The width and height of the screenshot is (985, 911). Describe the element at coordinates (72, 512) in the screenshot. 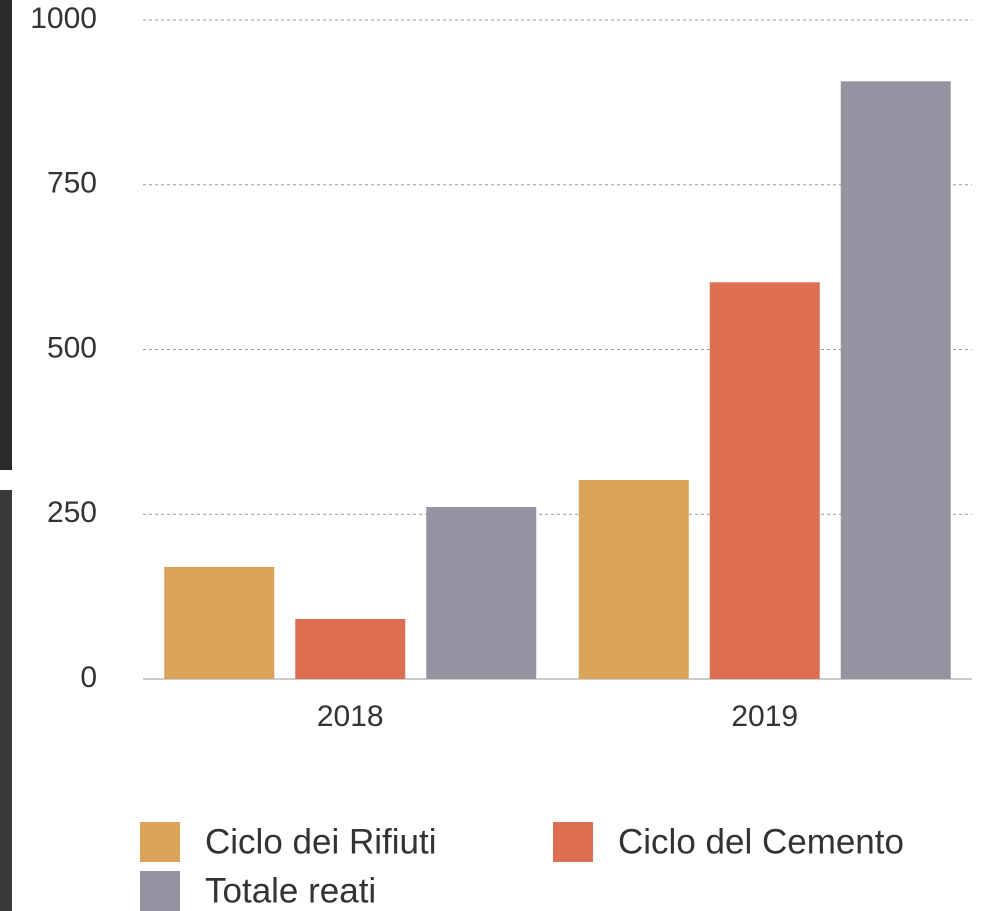

I see `y-tick-label: 250` at that location.